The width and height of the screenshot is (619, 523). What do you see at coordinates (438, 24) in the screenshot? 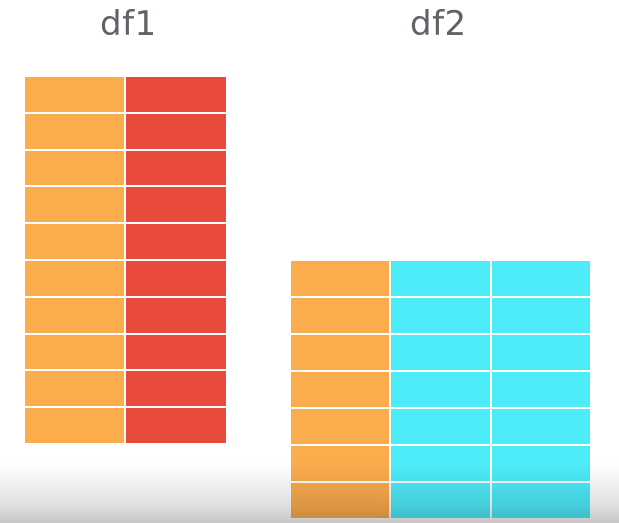
I see `df2-title: df2` at bounding box center [438, 24].